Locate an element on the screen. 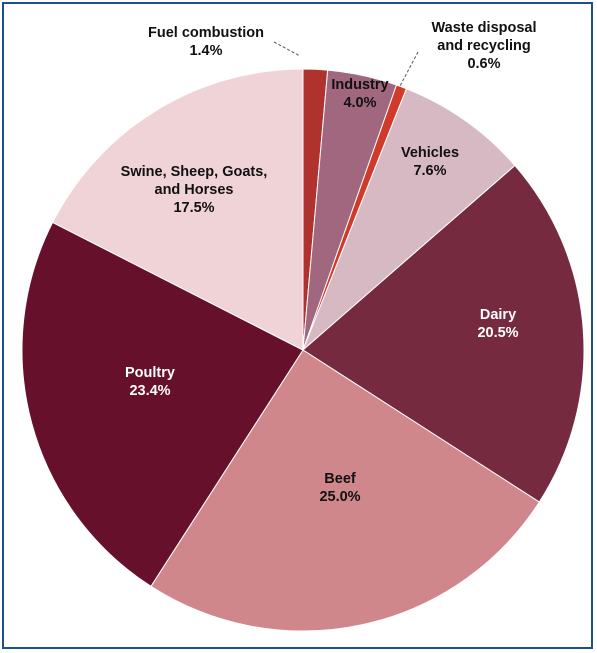 The height and width of the screenshot is (653, 597). slice-label-waste: Waste disposal and recycling 0.6% is located at coordinates (483, 46).